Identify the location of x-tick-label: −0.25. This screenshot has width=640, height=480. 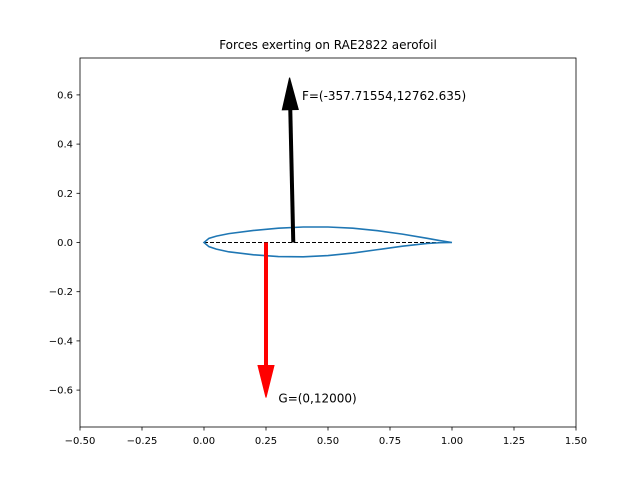
(142, 441).